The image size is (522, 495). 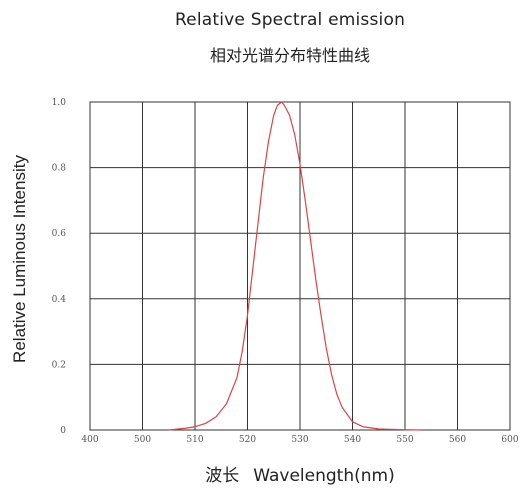 What do you see at coordinates (59, 103) in the screenshot?
I see `y-tick-label: 1.0` at bounding box center [59, 103].